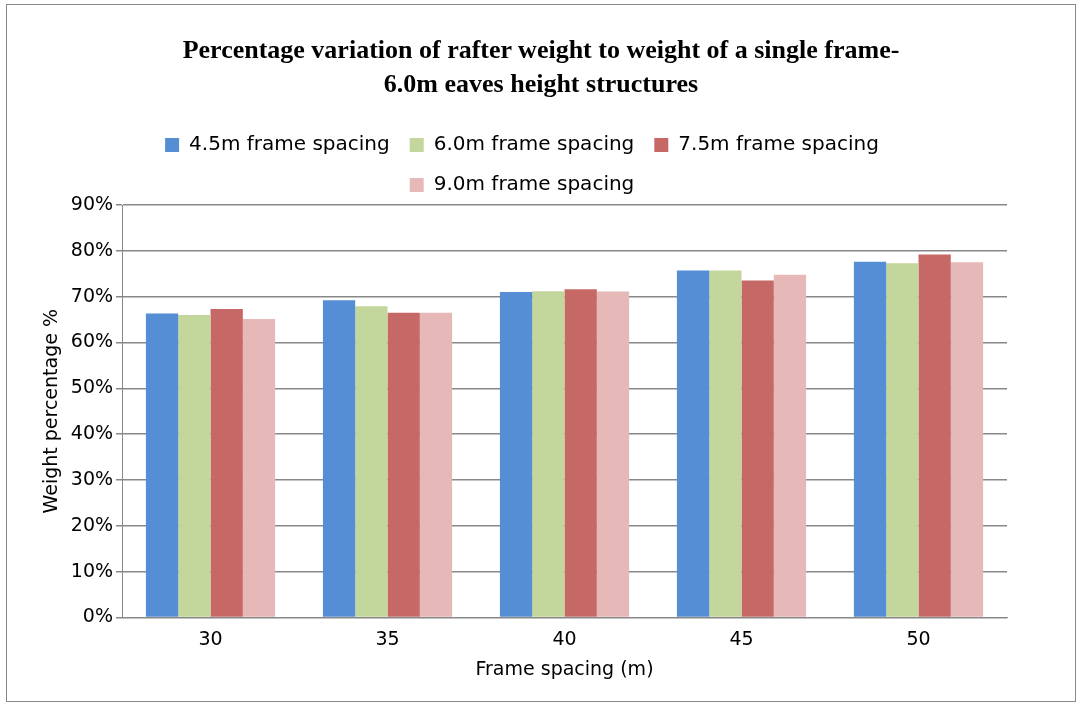 This screenshot has height=707, width=1081. Describe the element at coordinates (387, 637) in the screenshot. I see `x-tick-label: 35` at that location.